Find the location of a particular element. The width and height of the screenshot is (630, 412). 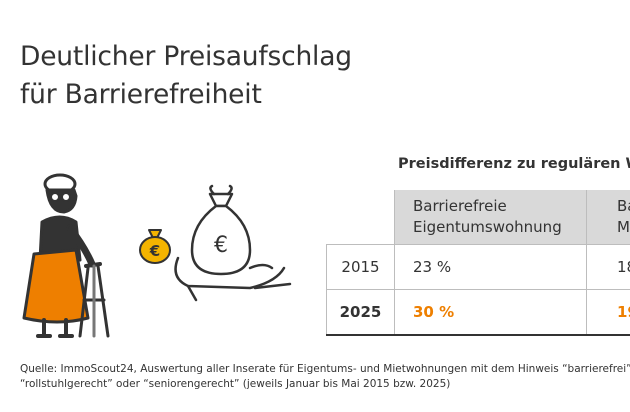

column-header-line-2: Eigentumswohnung is located at coordinates (487, 227).